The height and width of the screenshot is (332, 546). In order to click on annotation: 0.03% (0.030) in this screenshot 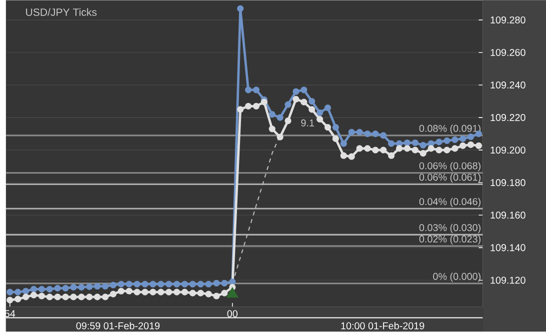, I will do `click(449, 229)`.